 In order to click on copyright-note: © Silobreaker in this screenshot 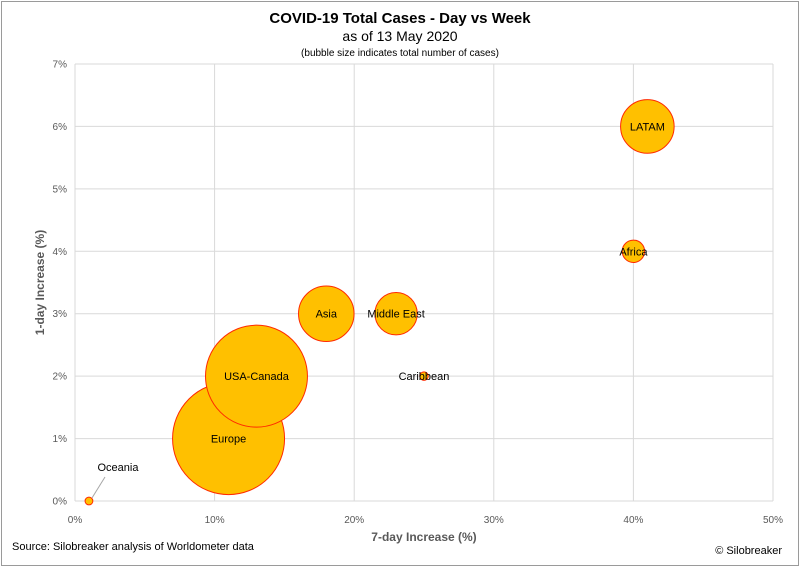, I will do `click(748, 551)`.